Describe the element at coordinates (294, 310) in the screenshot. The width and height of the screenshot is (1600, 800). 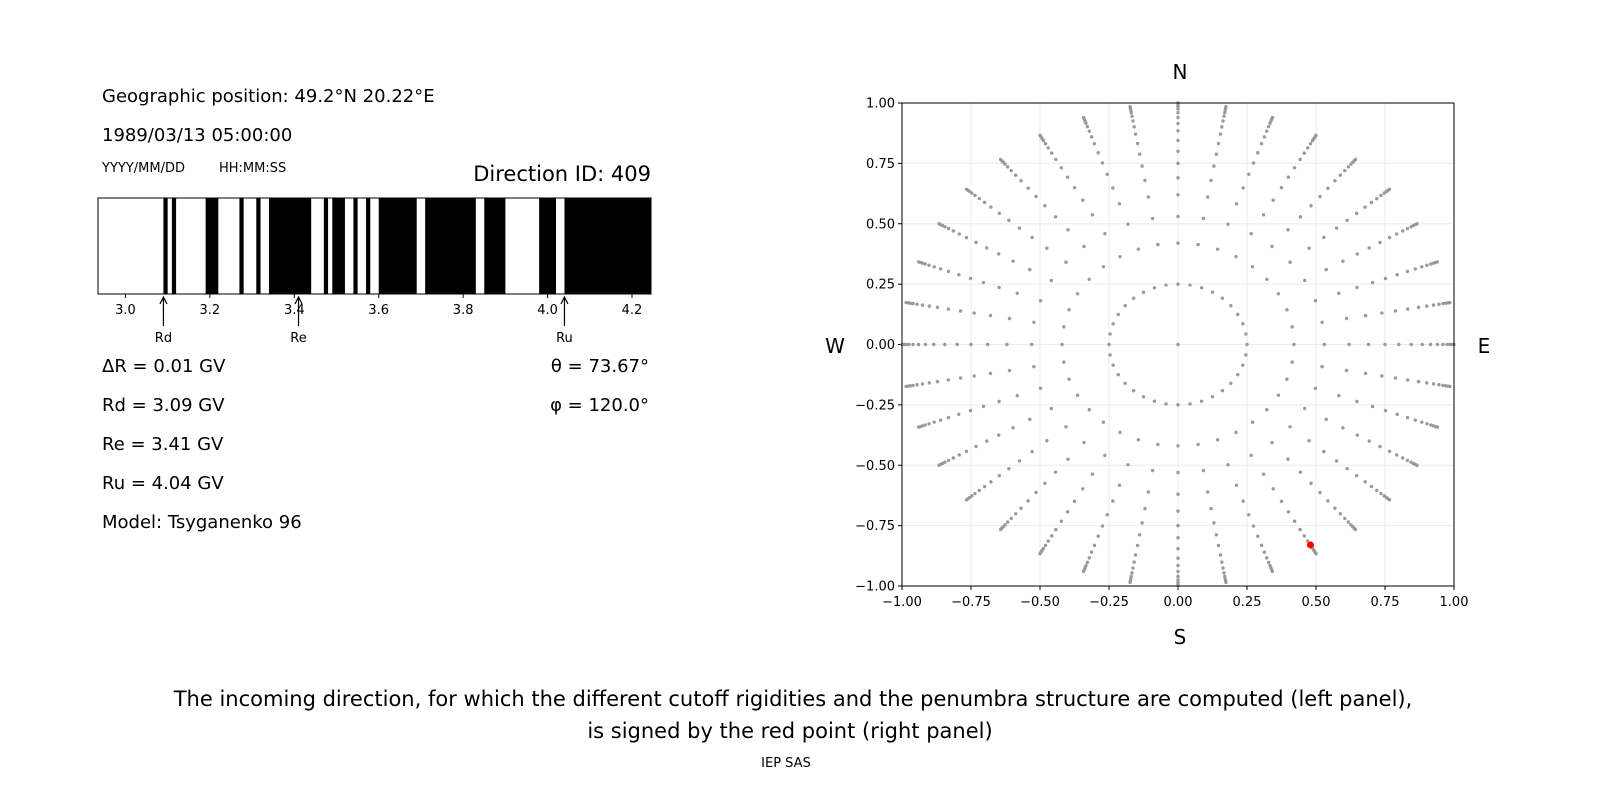
I see `x-tick-label: 3.4` at that location.